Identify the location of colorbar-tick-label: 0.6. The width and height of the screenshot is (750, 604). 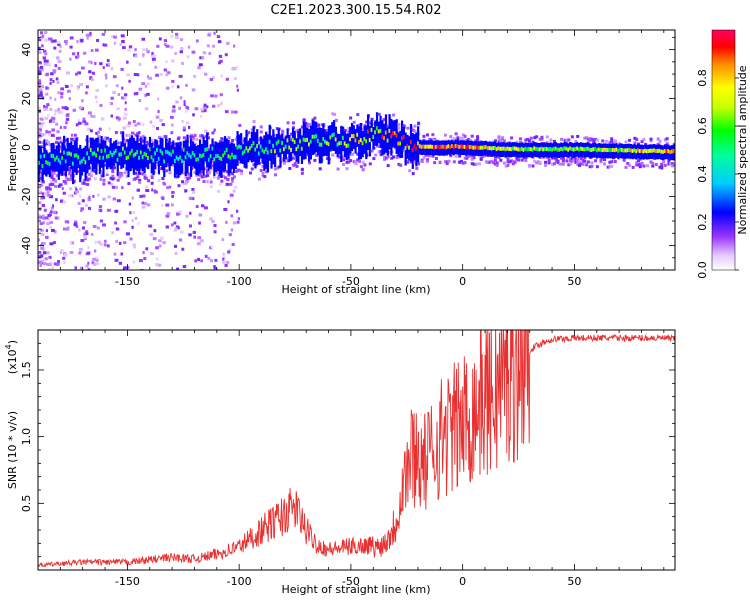
(702, 126).